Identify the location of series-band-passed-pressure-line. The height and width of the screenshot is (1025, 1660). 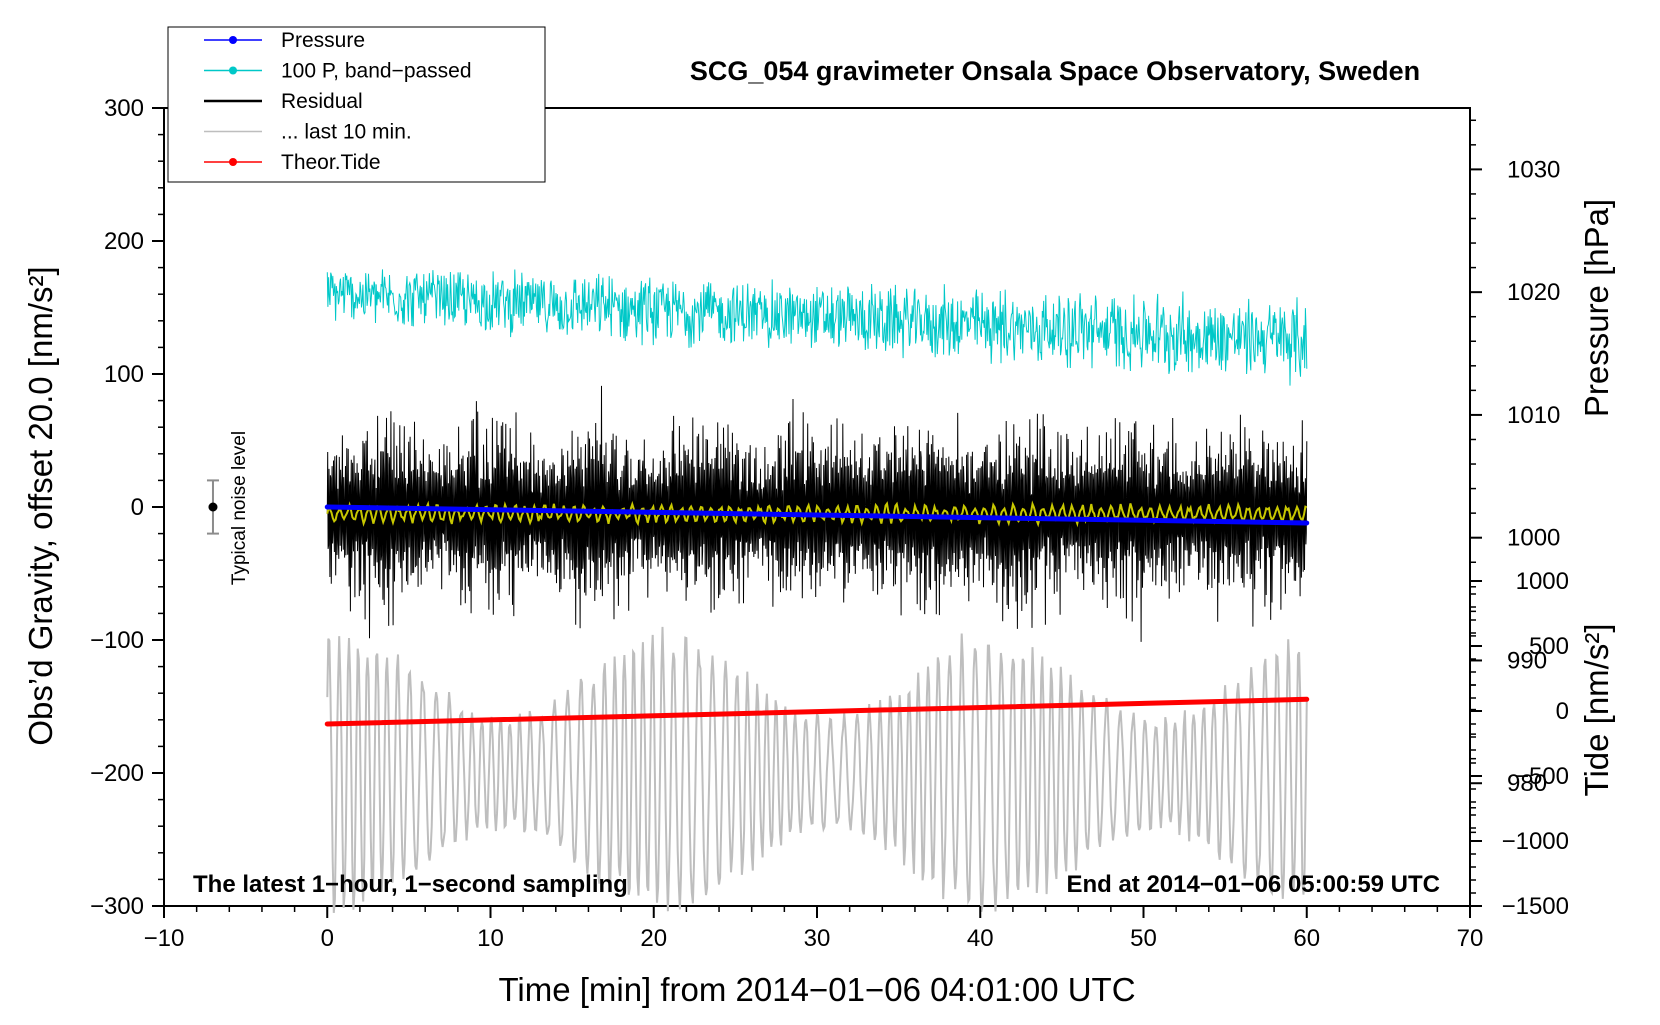
(817, 327).